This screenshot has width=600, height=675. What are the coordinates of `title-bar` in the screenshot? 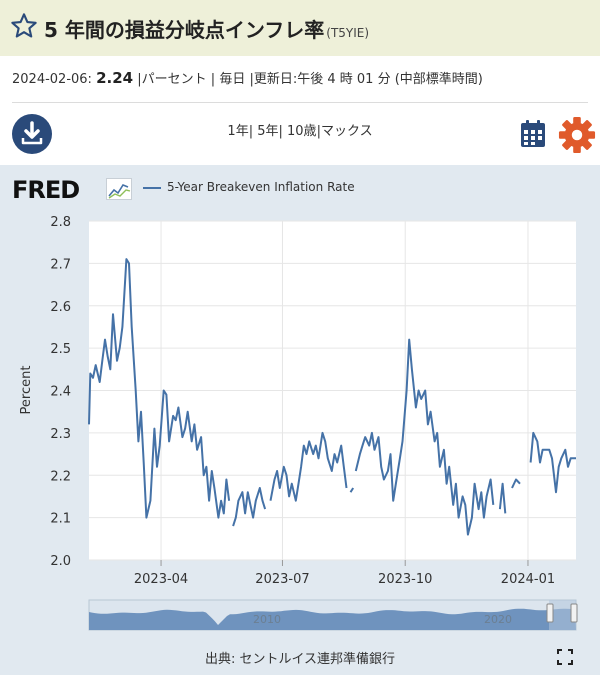 It's located at (300, 28).